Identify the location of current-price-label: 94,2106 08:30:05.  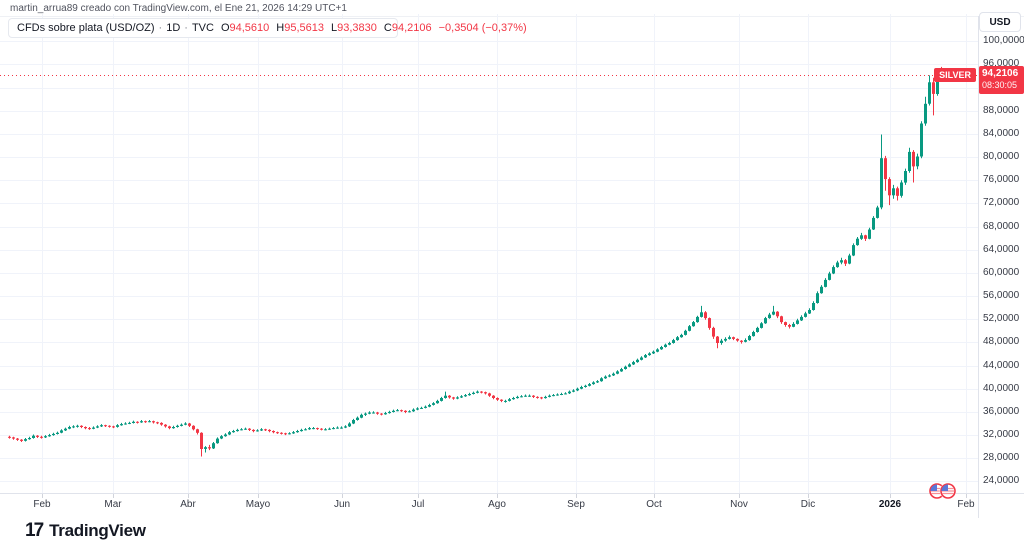
(1001, 80).